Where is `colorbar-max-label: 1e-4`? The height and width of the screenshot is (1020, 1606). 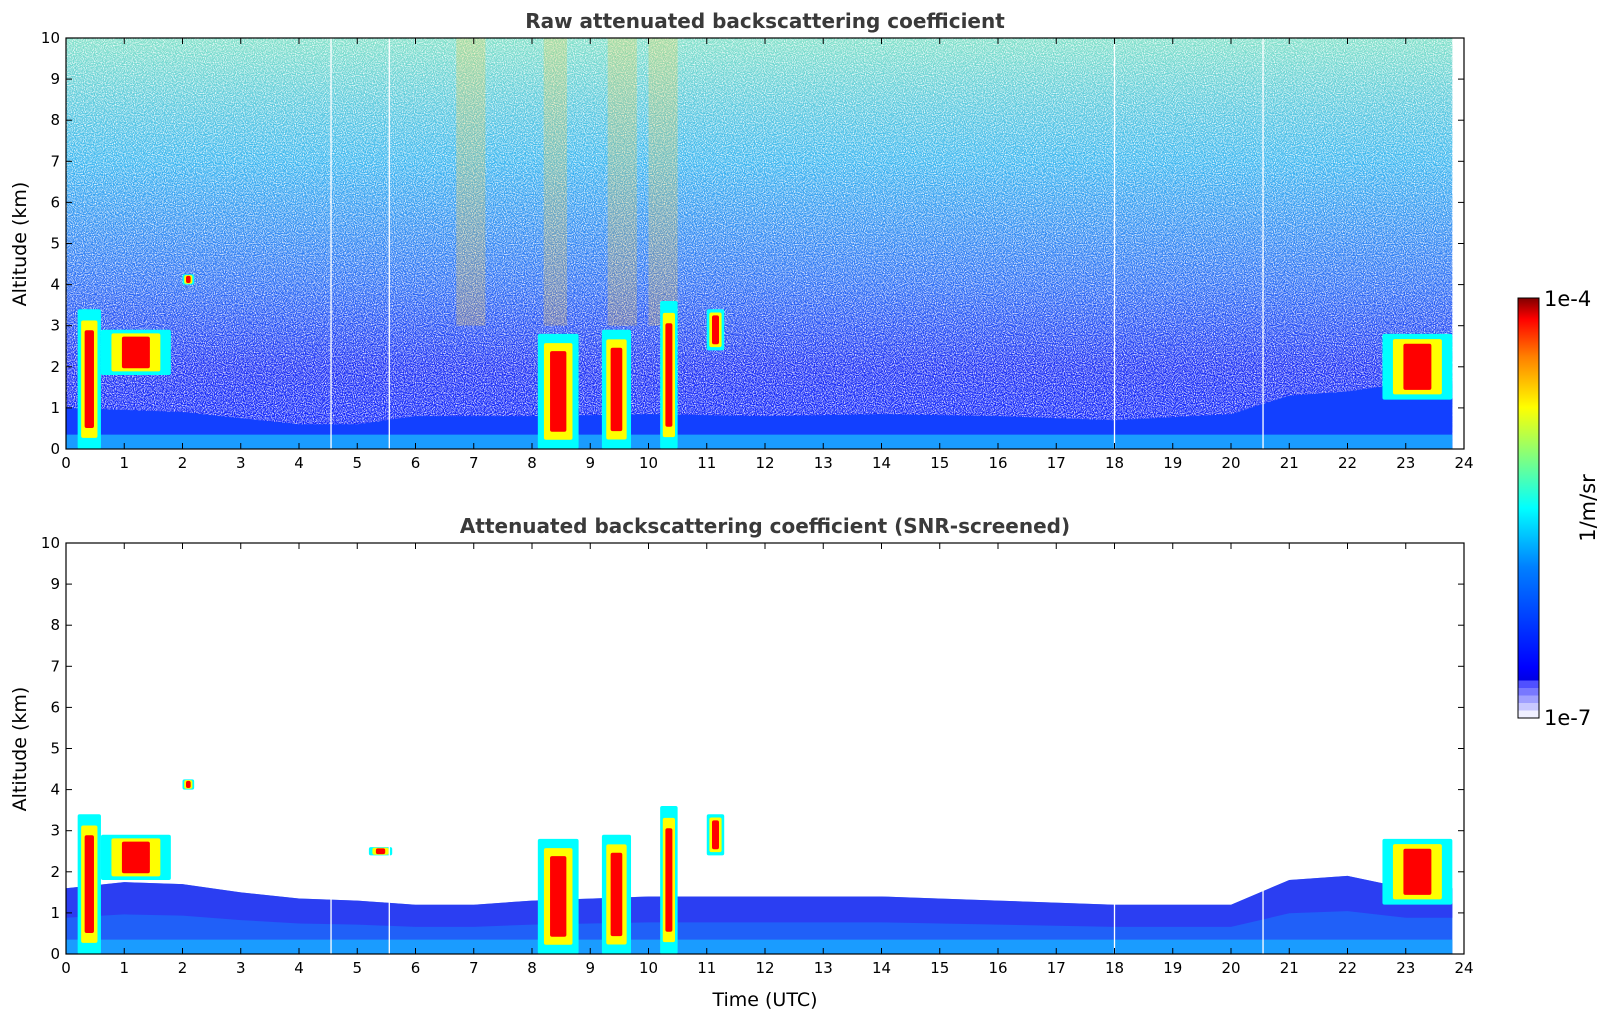
colorbar-max-label: 1e-4 is located at coordinates (1567, 299).